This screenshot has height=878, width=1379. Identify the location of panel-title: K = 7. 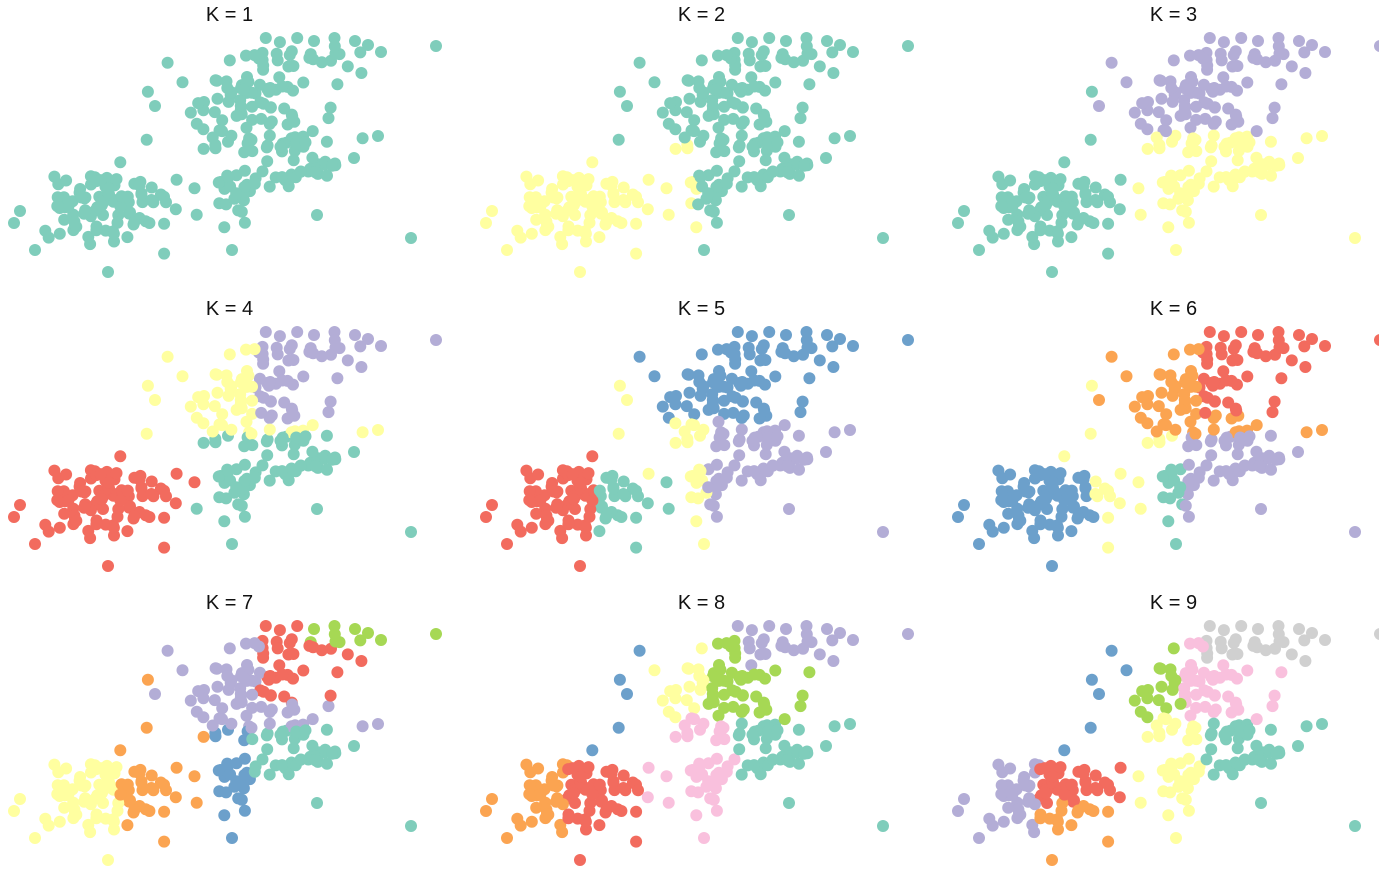
(229, 603).